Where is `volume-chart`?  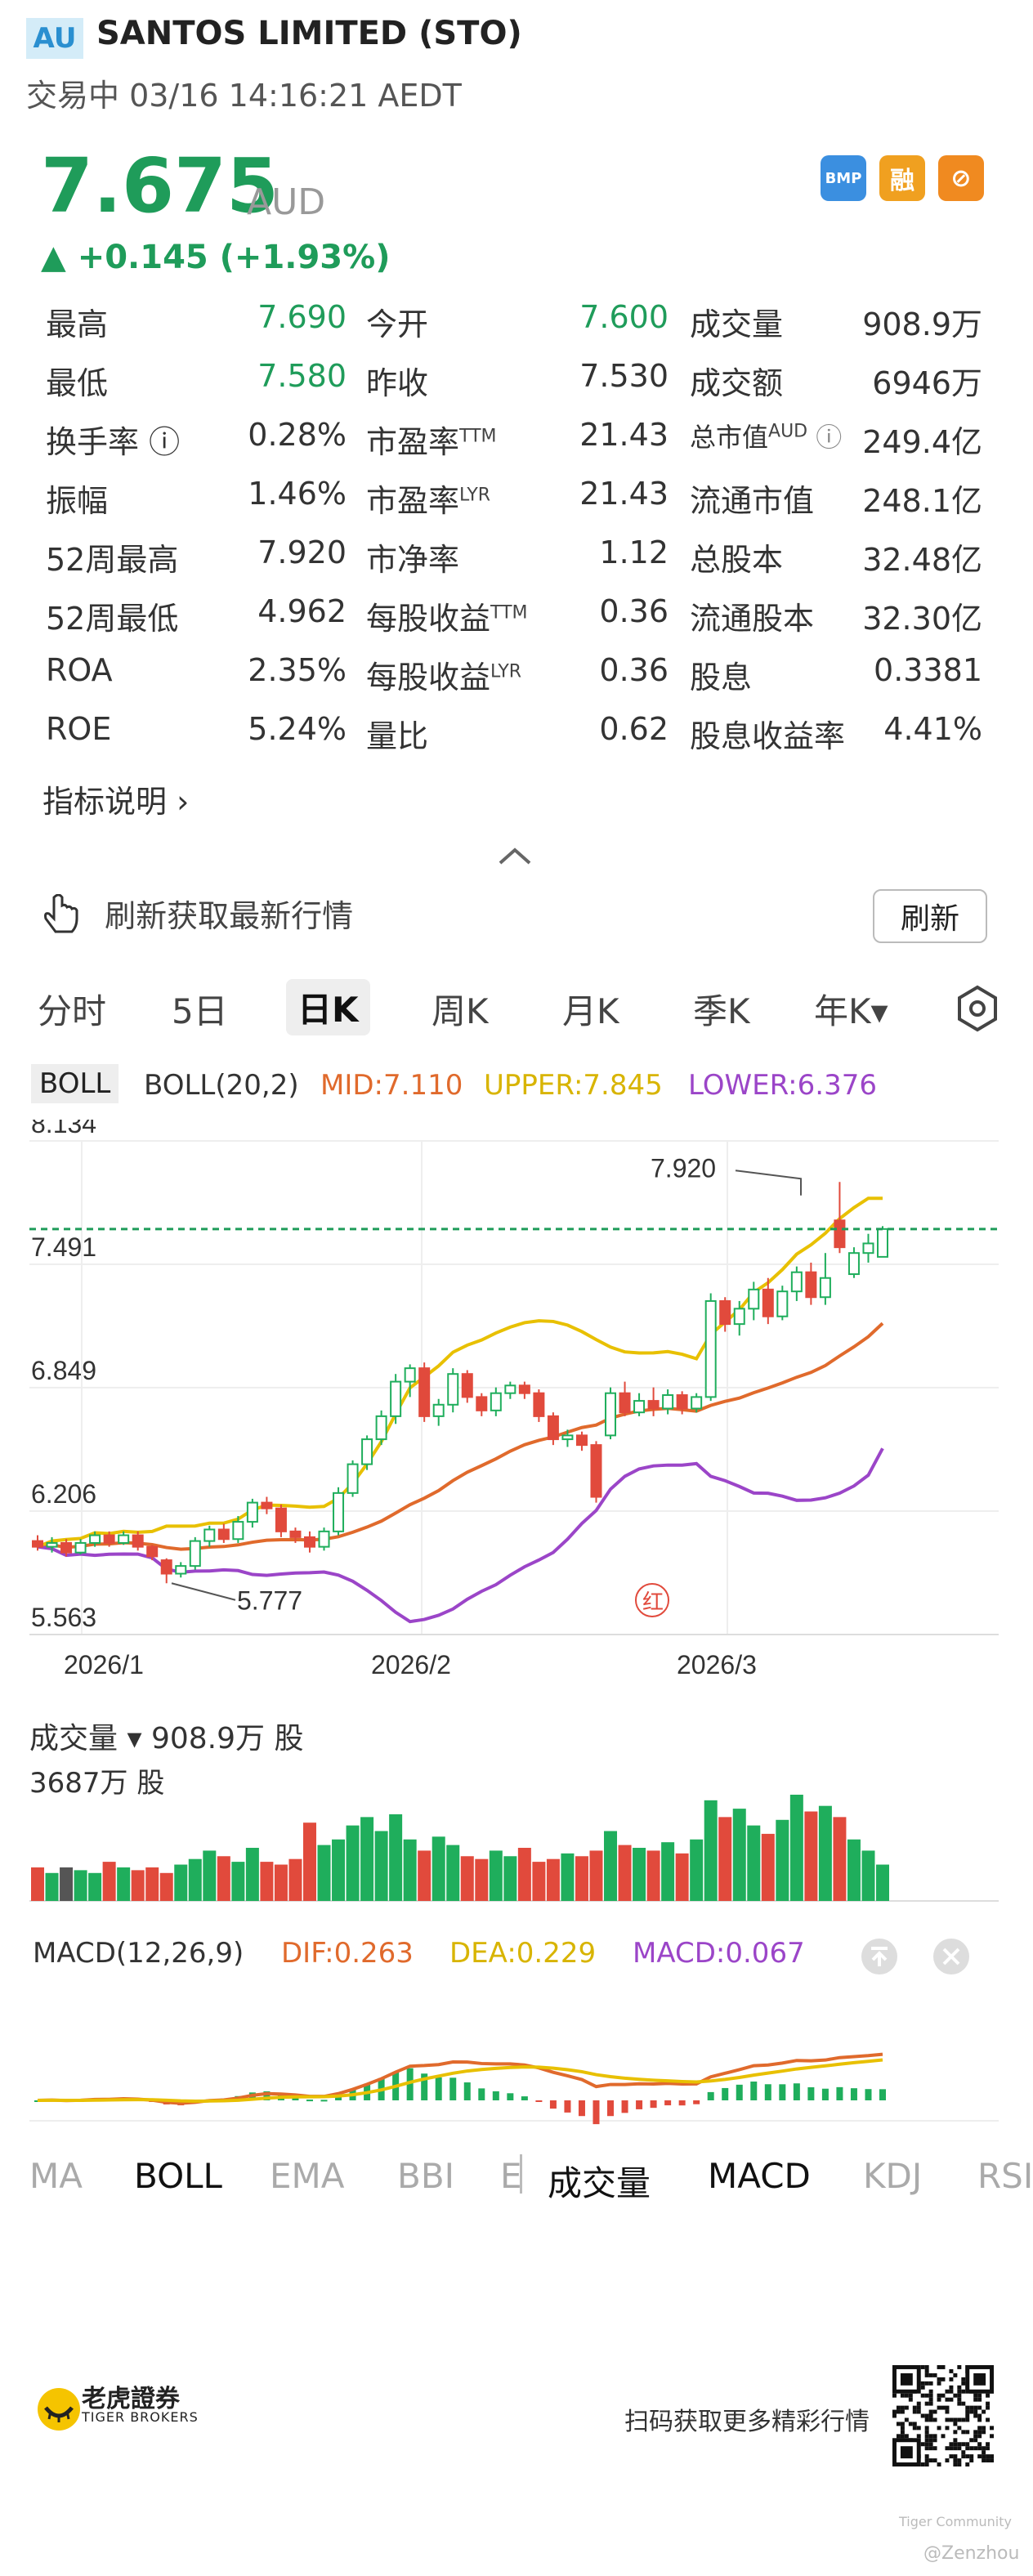
volume-chart is located at coordinates (516, 1855).